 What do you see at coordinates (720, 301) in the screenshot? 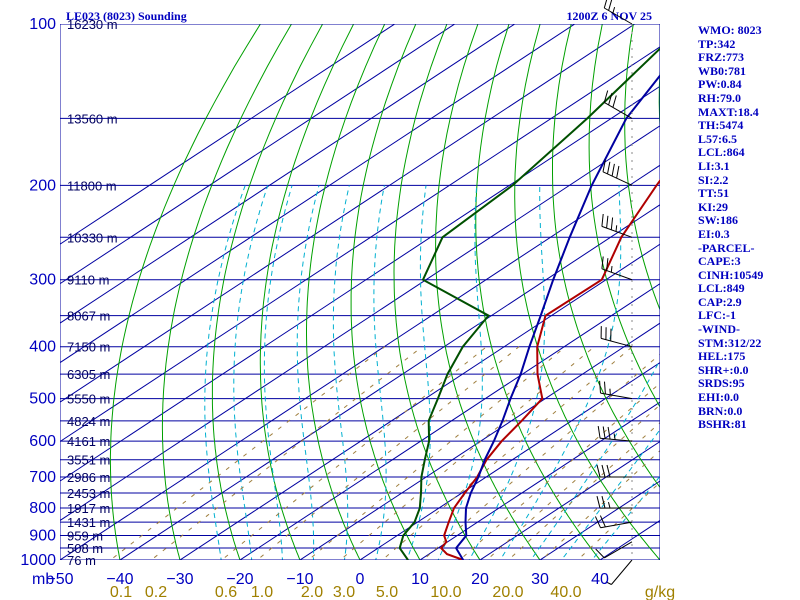
I see `index-line: CAP:2.9` at bounding box center [720, 301].